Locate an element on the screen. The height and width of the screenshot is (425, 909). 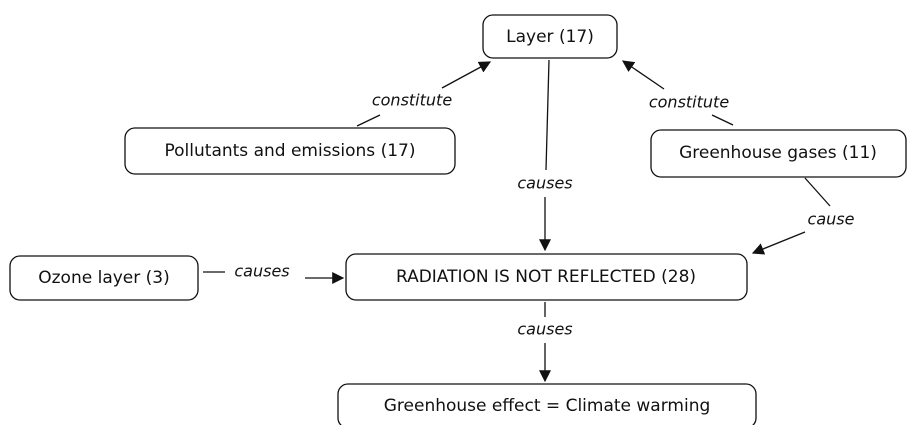
node-label: Greenhouse gases (11) is located at coordinates (778, 153).